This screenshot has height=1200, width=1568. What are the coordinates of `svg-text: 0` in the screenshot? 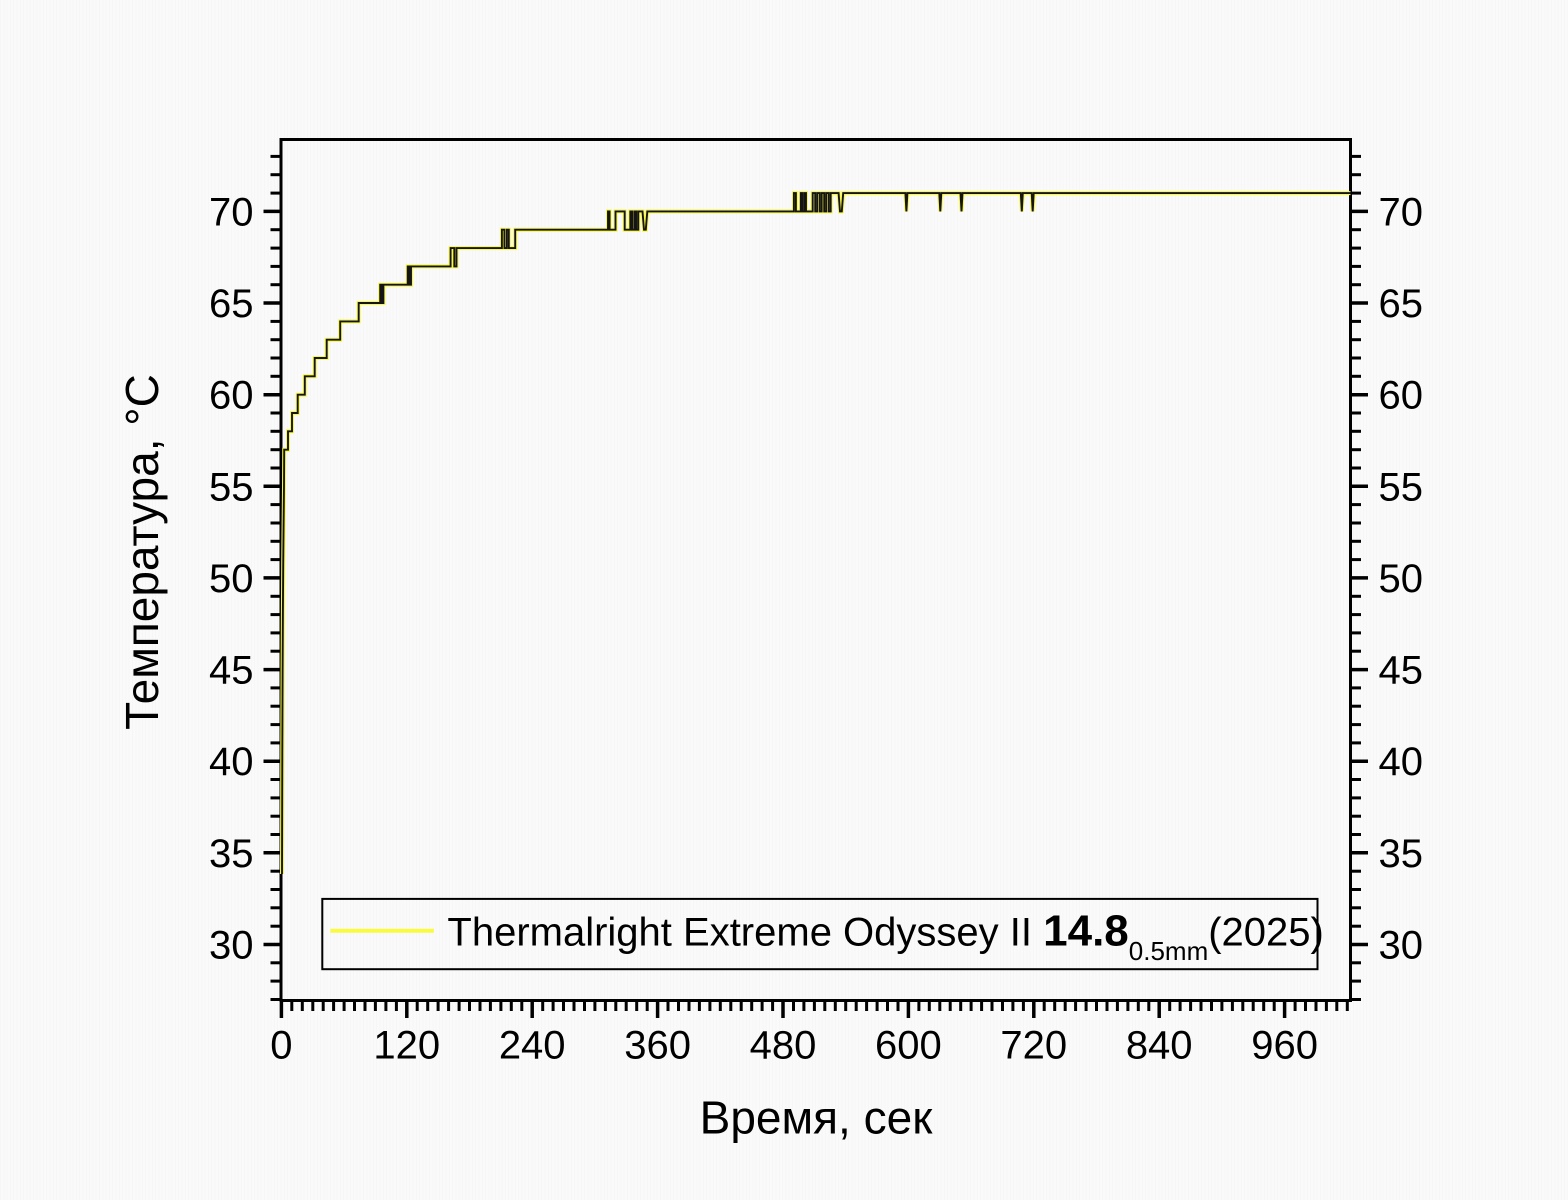 It's located at (281, 1046).